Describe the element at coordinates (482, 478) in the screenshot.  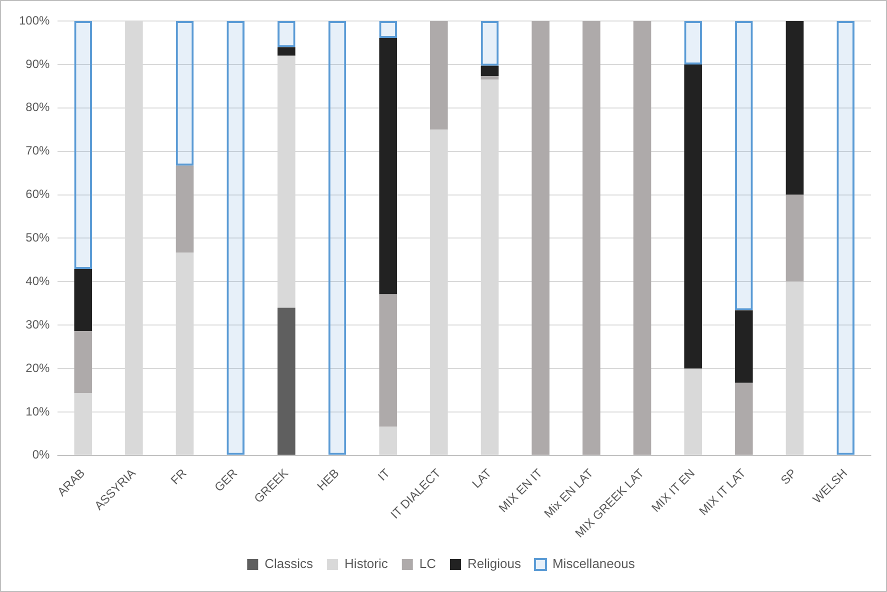
I see `x-tick-label: LAT` at that location.